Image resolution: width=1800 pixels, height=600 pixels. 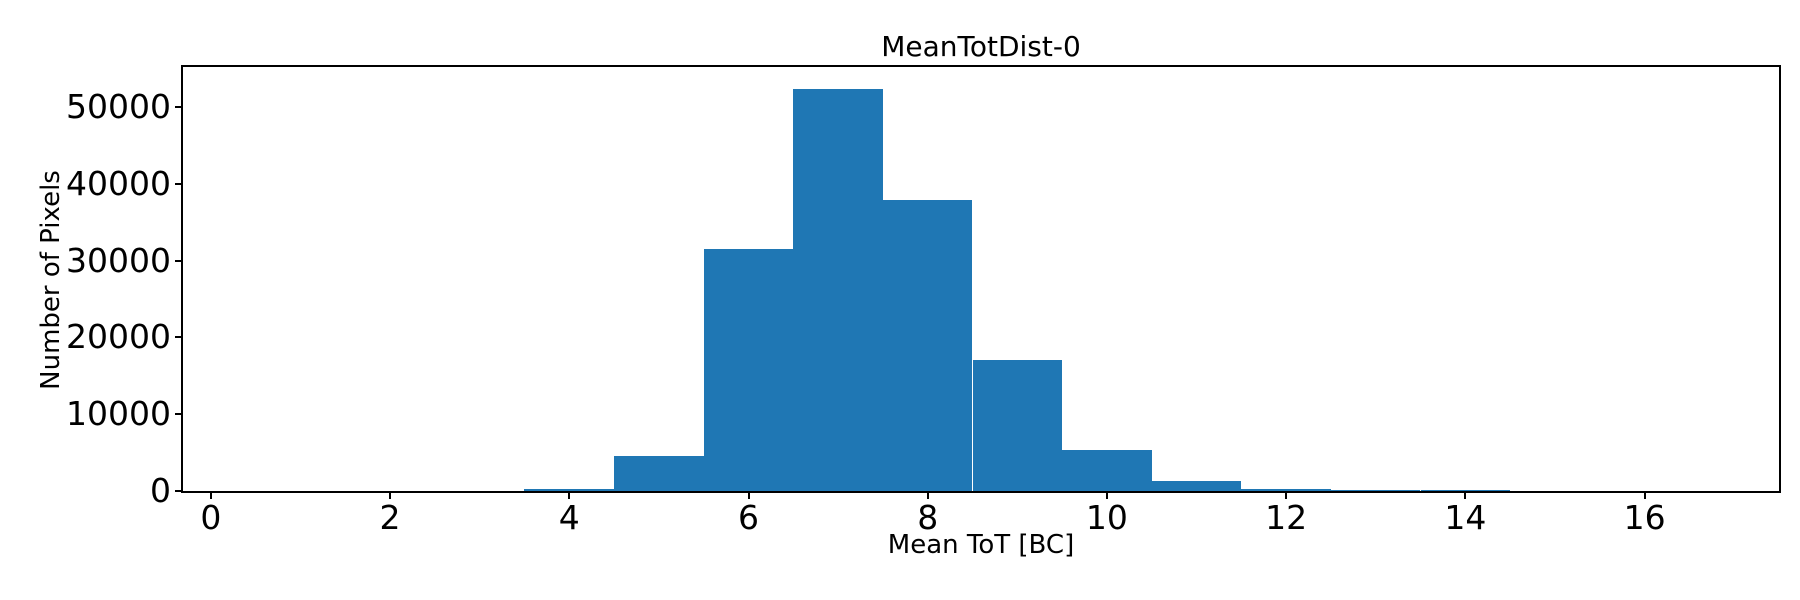 What do you see at coordinates (118, 414) in the screenshot?
I see `y-tick-label: 10000` at bounding box center [118, 414].